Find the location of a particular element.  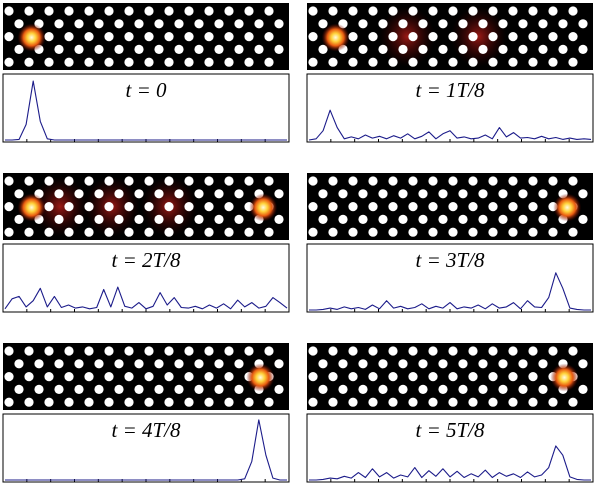

curve is located at coordinates (450, 463).